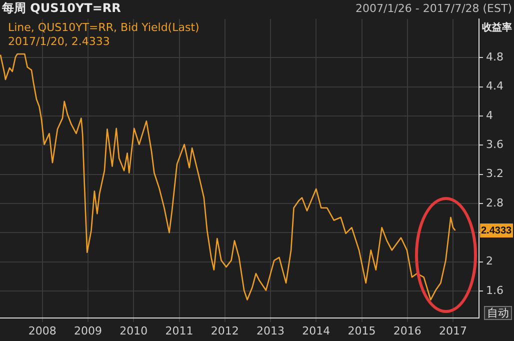  Describe the element at coordinates (495, 173) in the screenshot. I see `y-tick-label: 3.2` at that location.